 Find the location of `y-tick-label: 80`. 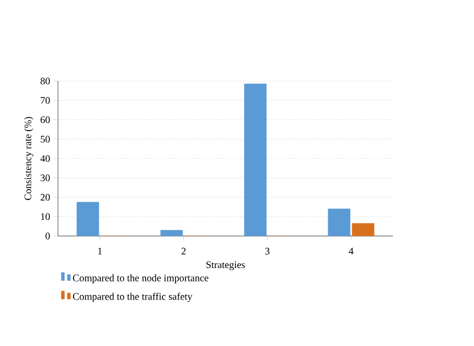

y-tick-label: 80 is located at coordinates (45, 81).